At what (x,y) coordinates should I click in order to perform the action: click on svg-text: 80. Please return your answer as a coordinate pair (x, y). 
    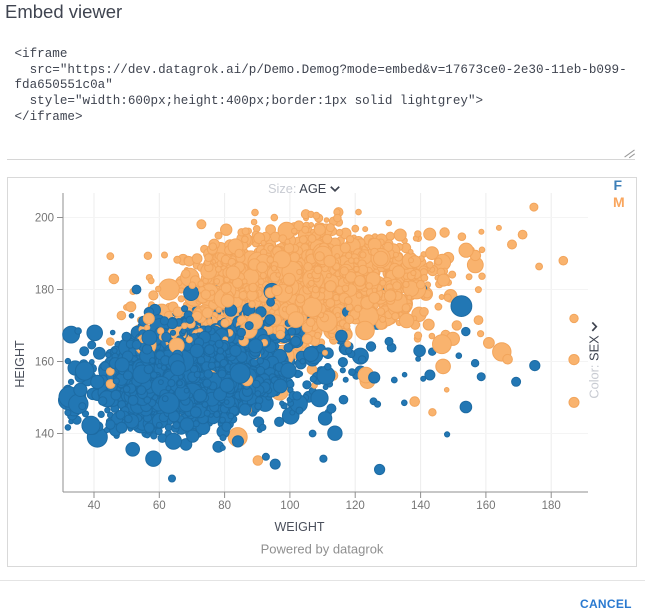
    Looking at the image, I should click on (224, 506).